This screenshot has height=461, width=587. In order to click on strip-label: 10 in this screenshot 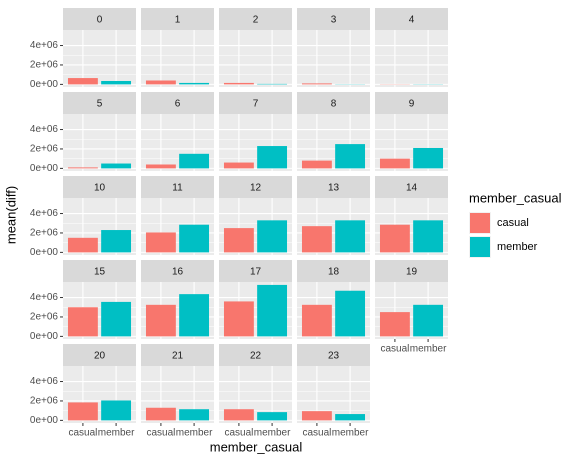, I will do `click(100, 188)`.